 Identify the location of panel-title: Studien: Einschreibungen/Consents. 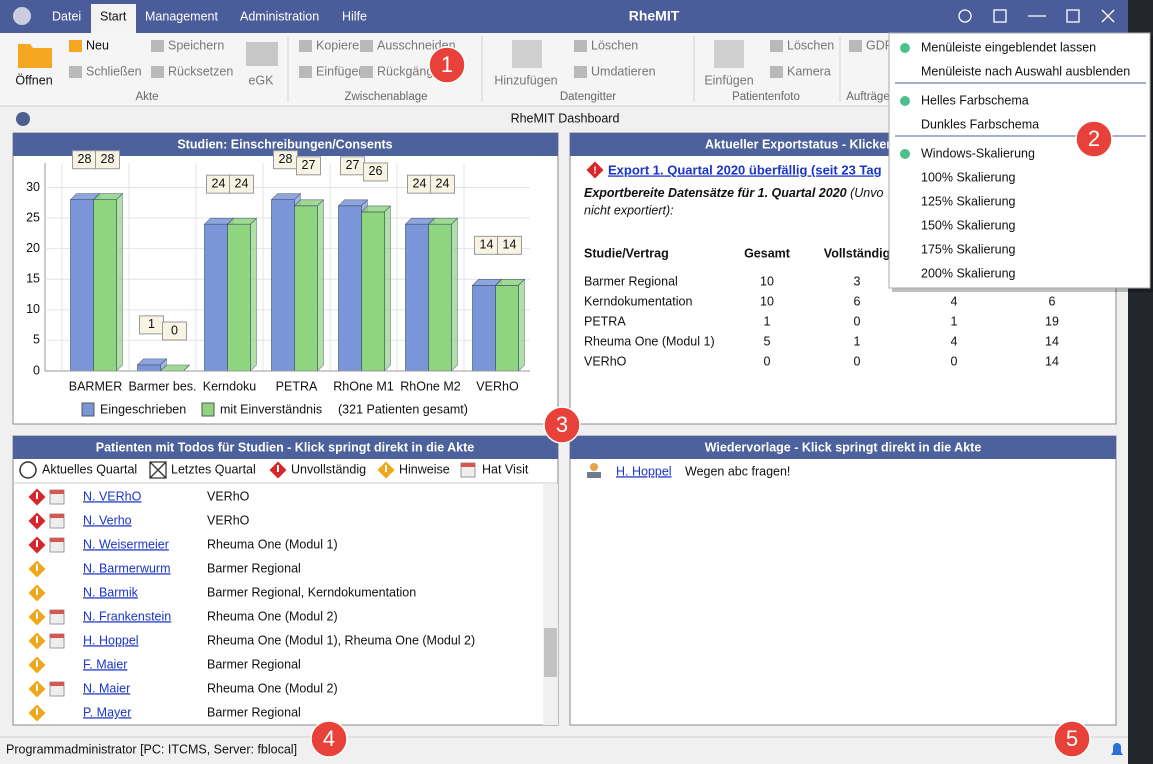
(284, 144).